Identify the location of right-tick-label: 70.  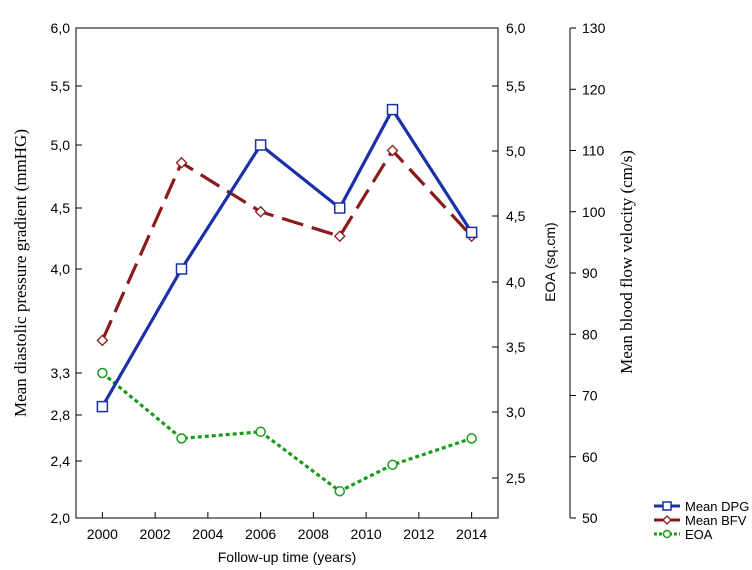
(590, 396).